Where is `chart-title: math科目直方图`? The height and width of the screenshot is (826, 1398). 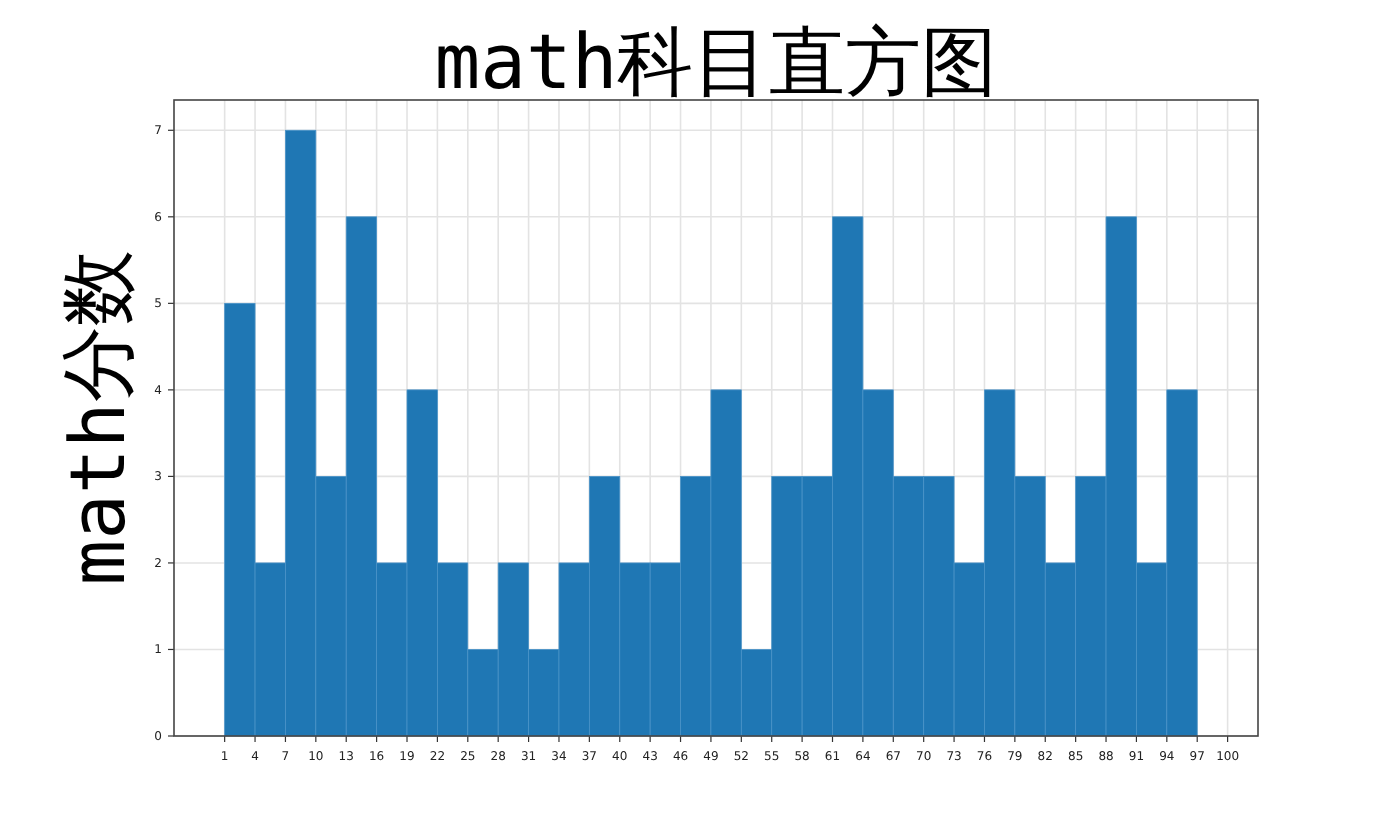 chart-title: math科目直方图 is located at coordinates (716, 62).